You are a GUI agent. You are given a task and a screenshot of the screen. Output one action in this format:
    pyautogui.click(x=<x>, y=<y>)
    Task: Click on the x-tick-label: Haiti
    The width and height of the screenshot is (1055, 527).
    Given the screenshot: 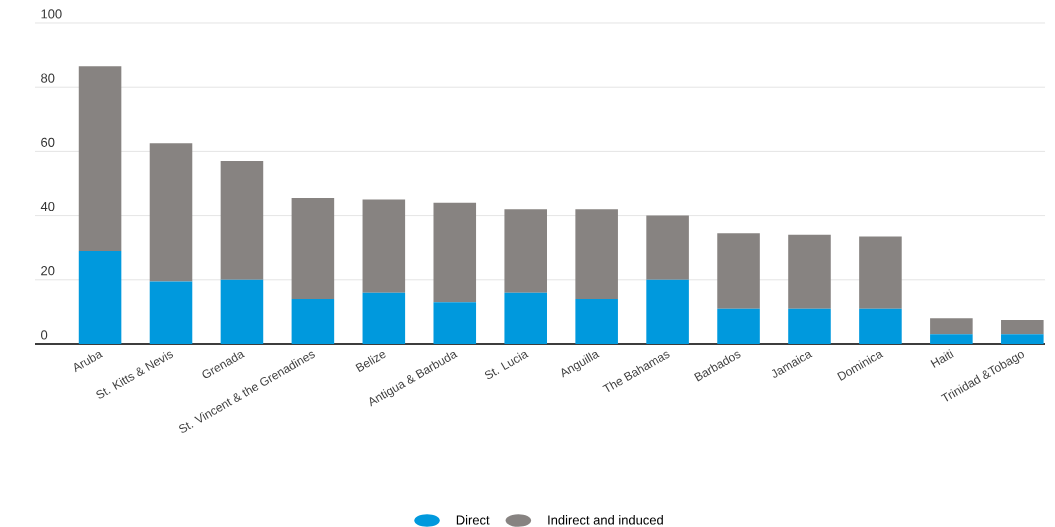 What is the action you would take?
    pyautogui.click(x=942, y=358)
    